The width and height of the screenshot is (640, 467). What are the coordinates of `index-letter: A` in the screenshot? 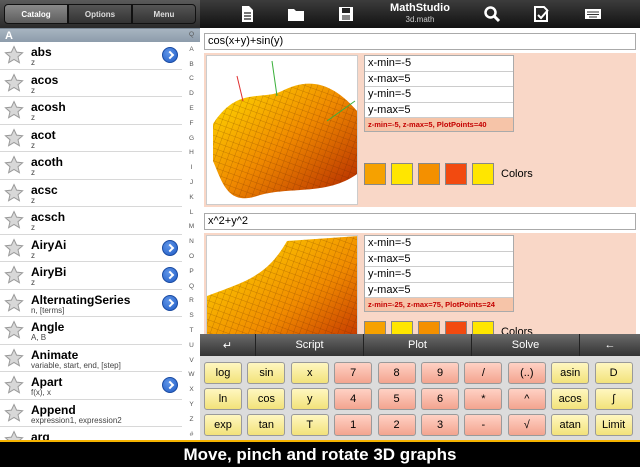 It's located at (191, 49).